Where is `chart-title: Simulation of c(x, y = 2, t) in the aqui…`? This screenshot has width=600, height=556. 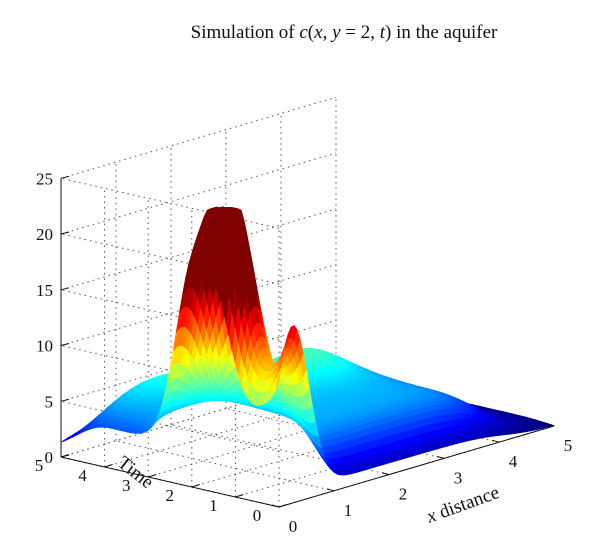 chart-title: Simulation of c(x, y = 2, t) in the aqui… is located at coordinates (344, 32).